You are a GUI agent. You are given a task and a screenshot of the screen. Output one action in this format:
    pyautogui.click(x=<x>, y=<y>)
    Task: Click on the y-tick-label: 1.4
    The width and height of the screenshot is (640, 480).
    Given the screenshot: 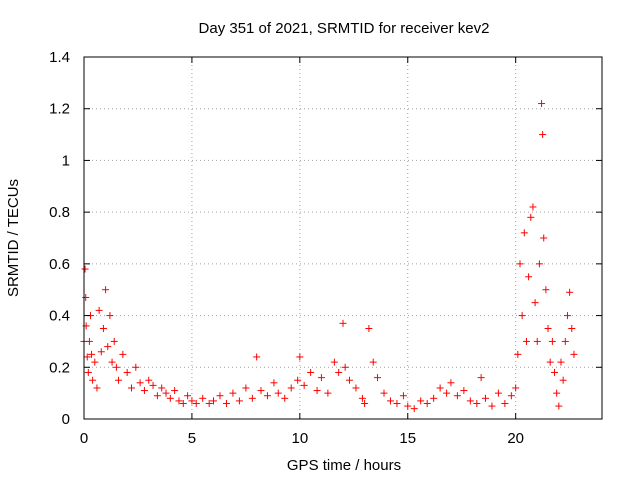 What is the action you would take?
    pyautogui.click(x=59, y=57)
    